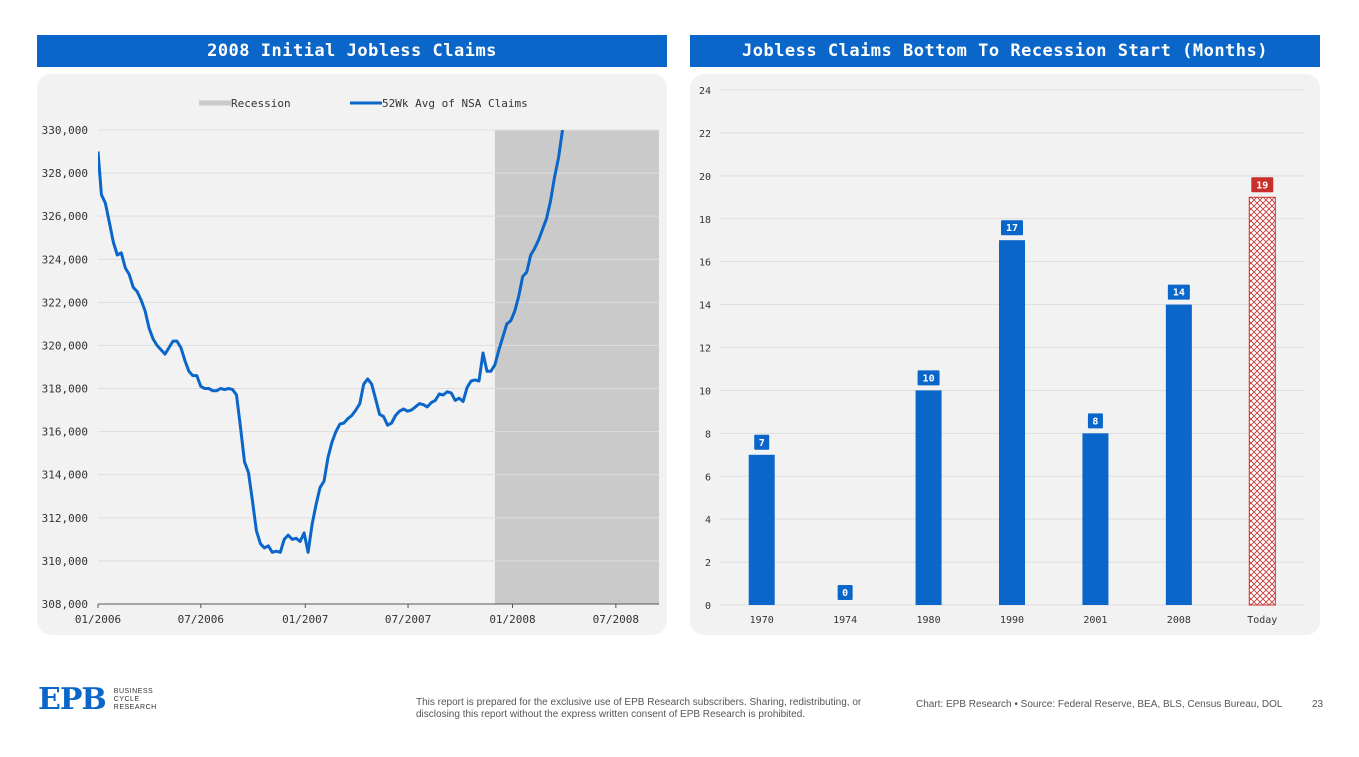  I want to click on y-tick-label: 316,000, so click(65, 432).